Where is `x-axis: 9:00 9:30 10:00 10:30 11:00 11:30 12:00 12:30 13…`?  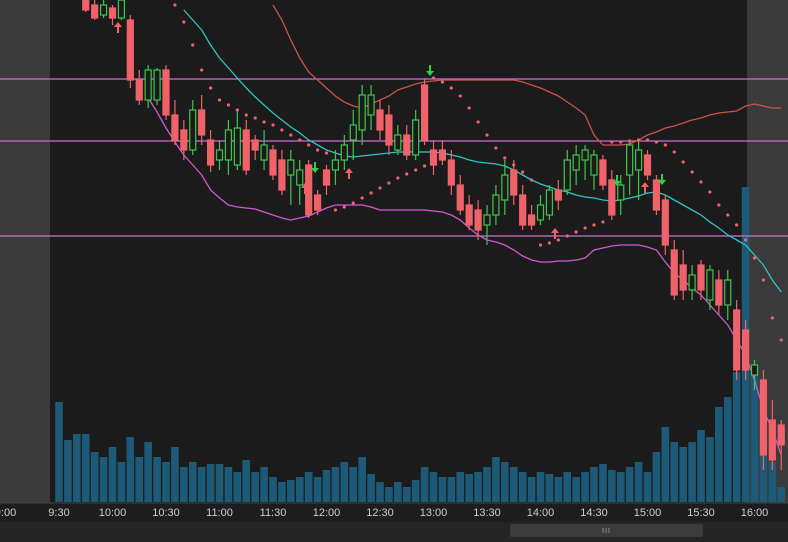 x-axis: 9:00 9:30 10:00 10:30 11:00 11:30 12:00 12:30 13… is located at coordinates (384, 513).